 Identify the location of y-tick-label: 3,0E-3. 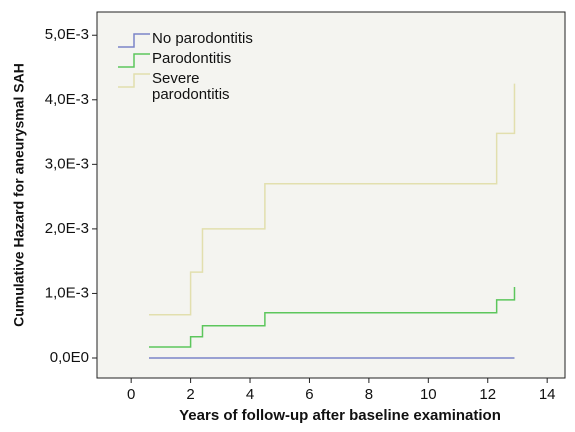
(67, 163).